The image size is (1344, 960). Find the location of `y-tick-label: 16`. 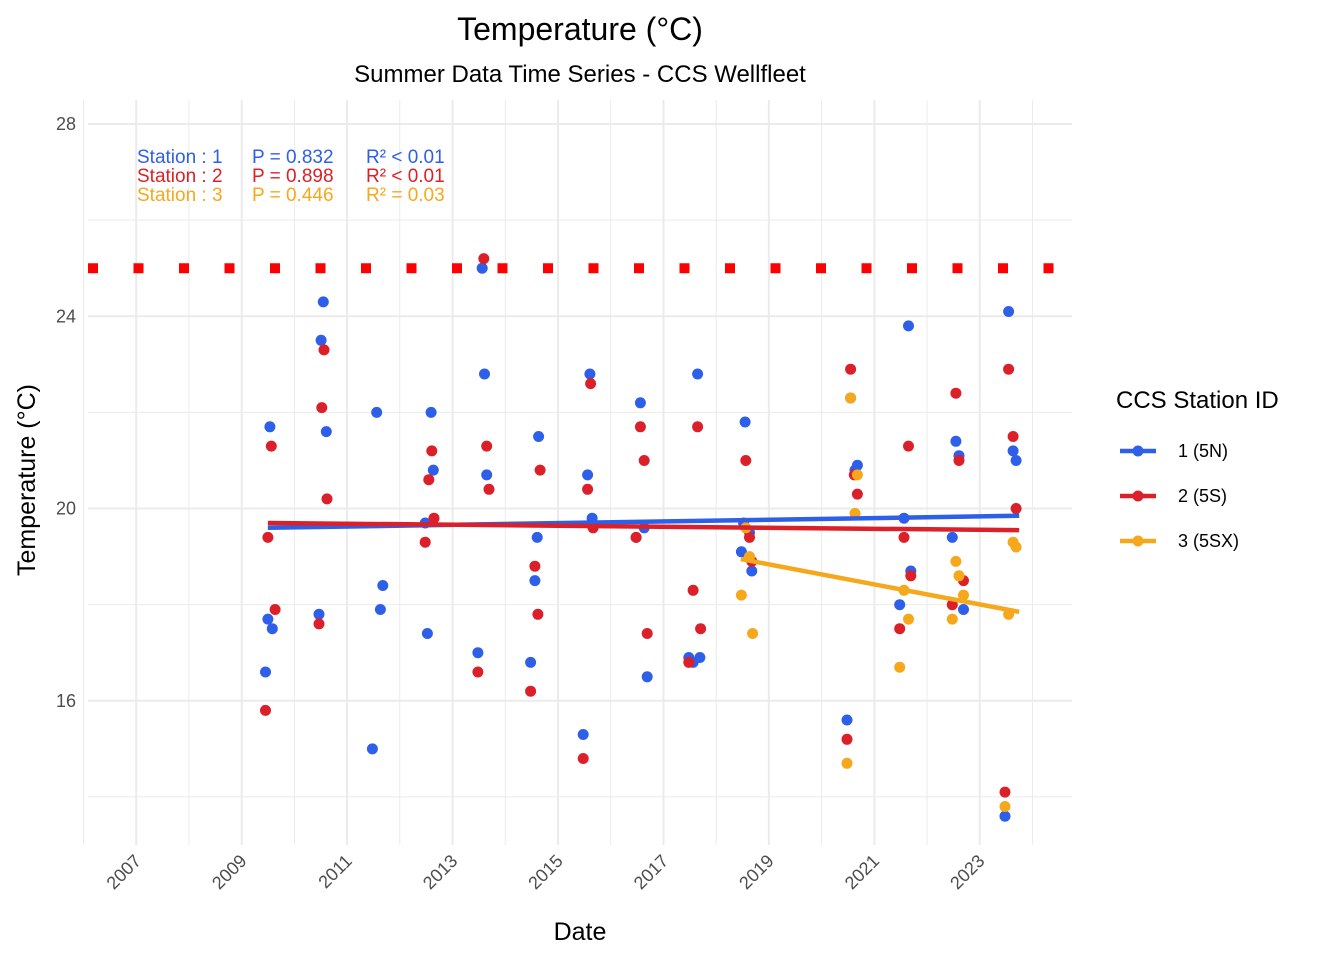

y-tick-label: 16 is located at coordinates (66, 701).